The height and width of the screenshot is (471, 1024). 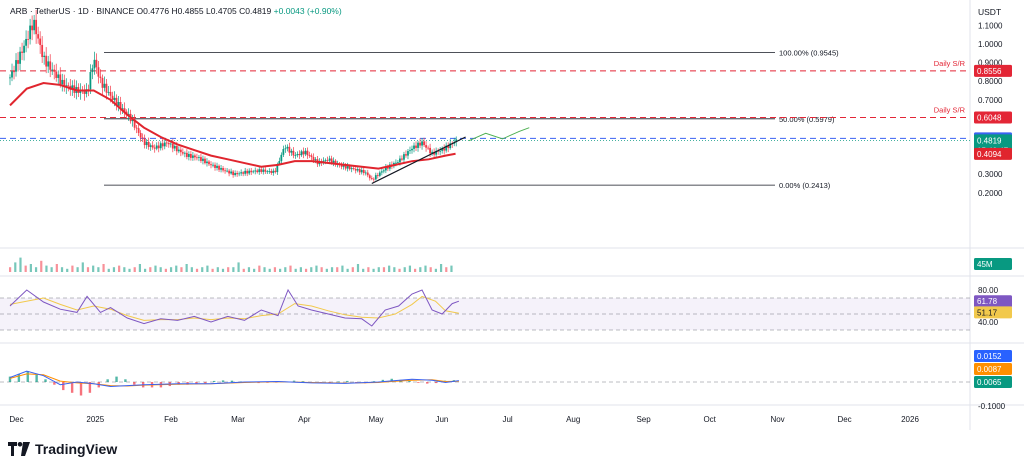 I want to click on time-axis-label: Feb, so click(x=171, y=419).